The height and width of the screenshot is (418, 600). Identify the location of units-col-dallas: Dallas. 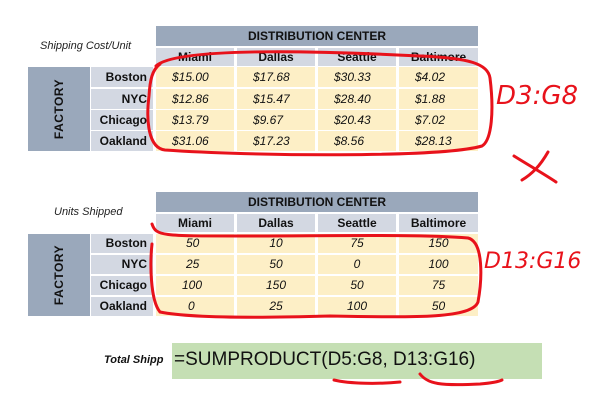
(276, 223).